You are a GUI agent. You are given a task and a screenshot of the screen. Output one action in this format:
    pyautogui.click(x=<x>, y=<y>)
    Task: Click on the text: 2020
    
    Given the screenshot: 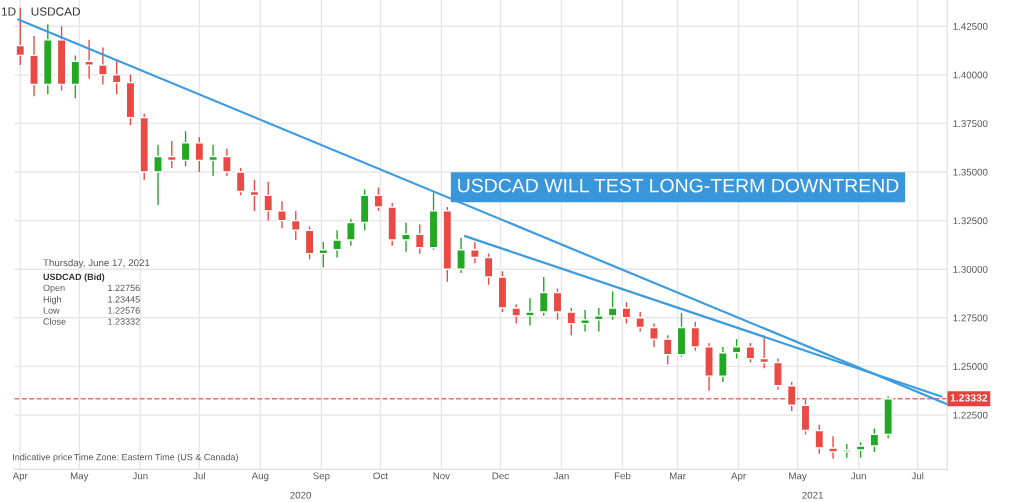 What is the action you would take?
    pyautogui.click(x=301, y=495)
    